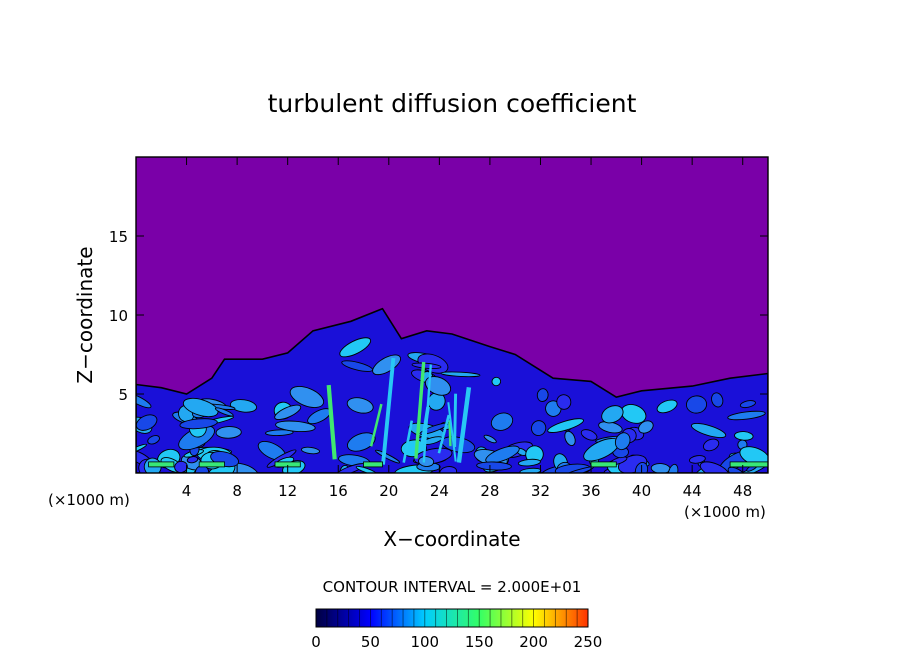 This screenshot has width=904, height=654. I want to click on y-tick-label: 5, so click(123, 395).